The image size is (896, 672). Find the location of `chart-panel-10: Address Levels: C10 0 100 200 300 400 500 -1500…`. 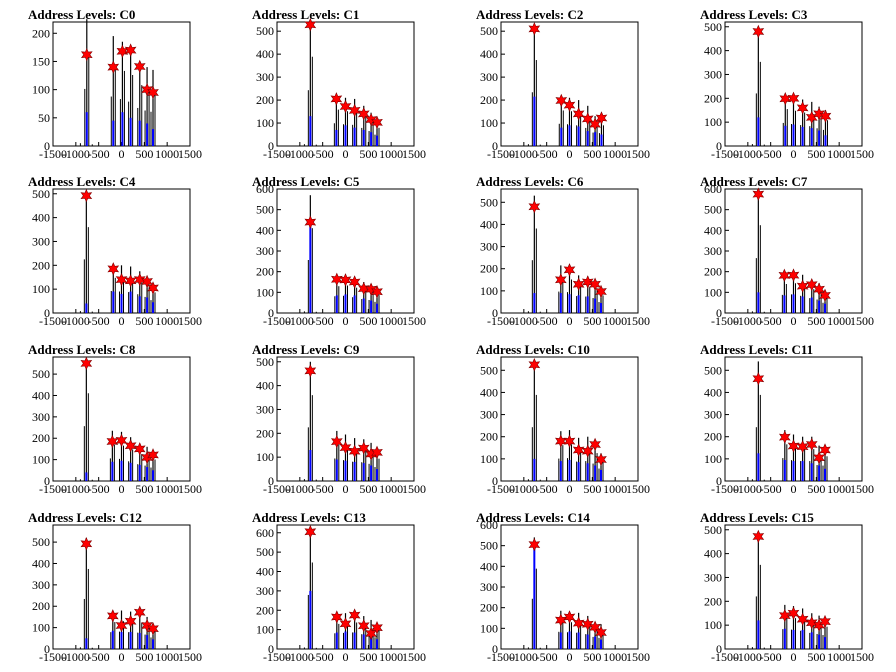

chart-panel-10: Address Levels: C10 0 100 200 300 400 500 -1500… is located at coordinates (563, 419).